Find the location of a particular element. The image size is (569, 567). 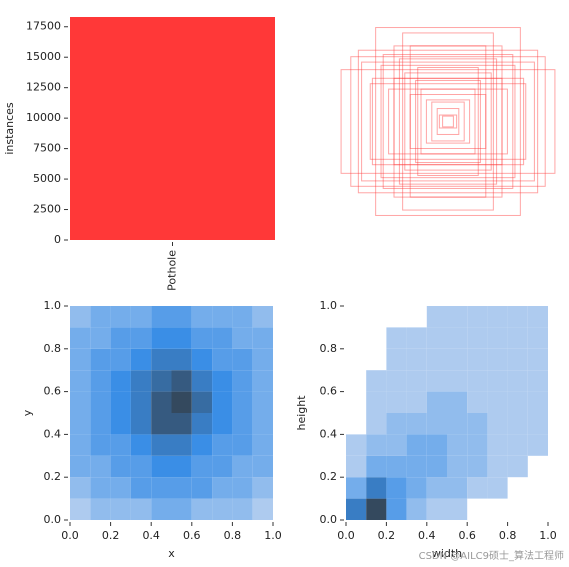

x-axis-label: x is located at coordinates (171, 553).